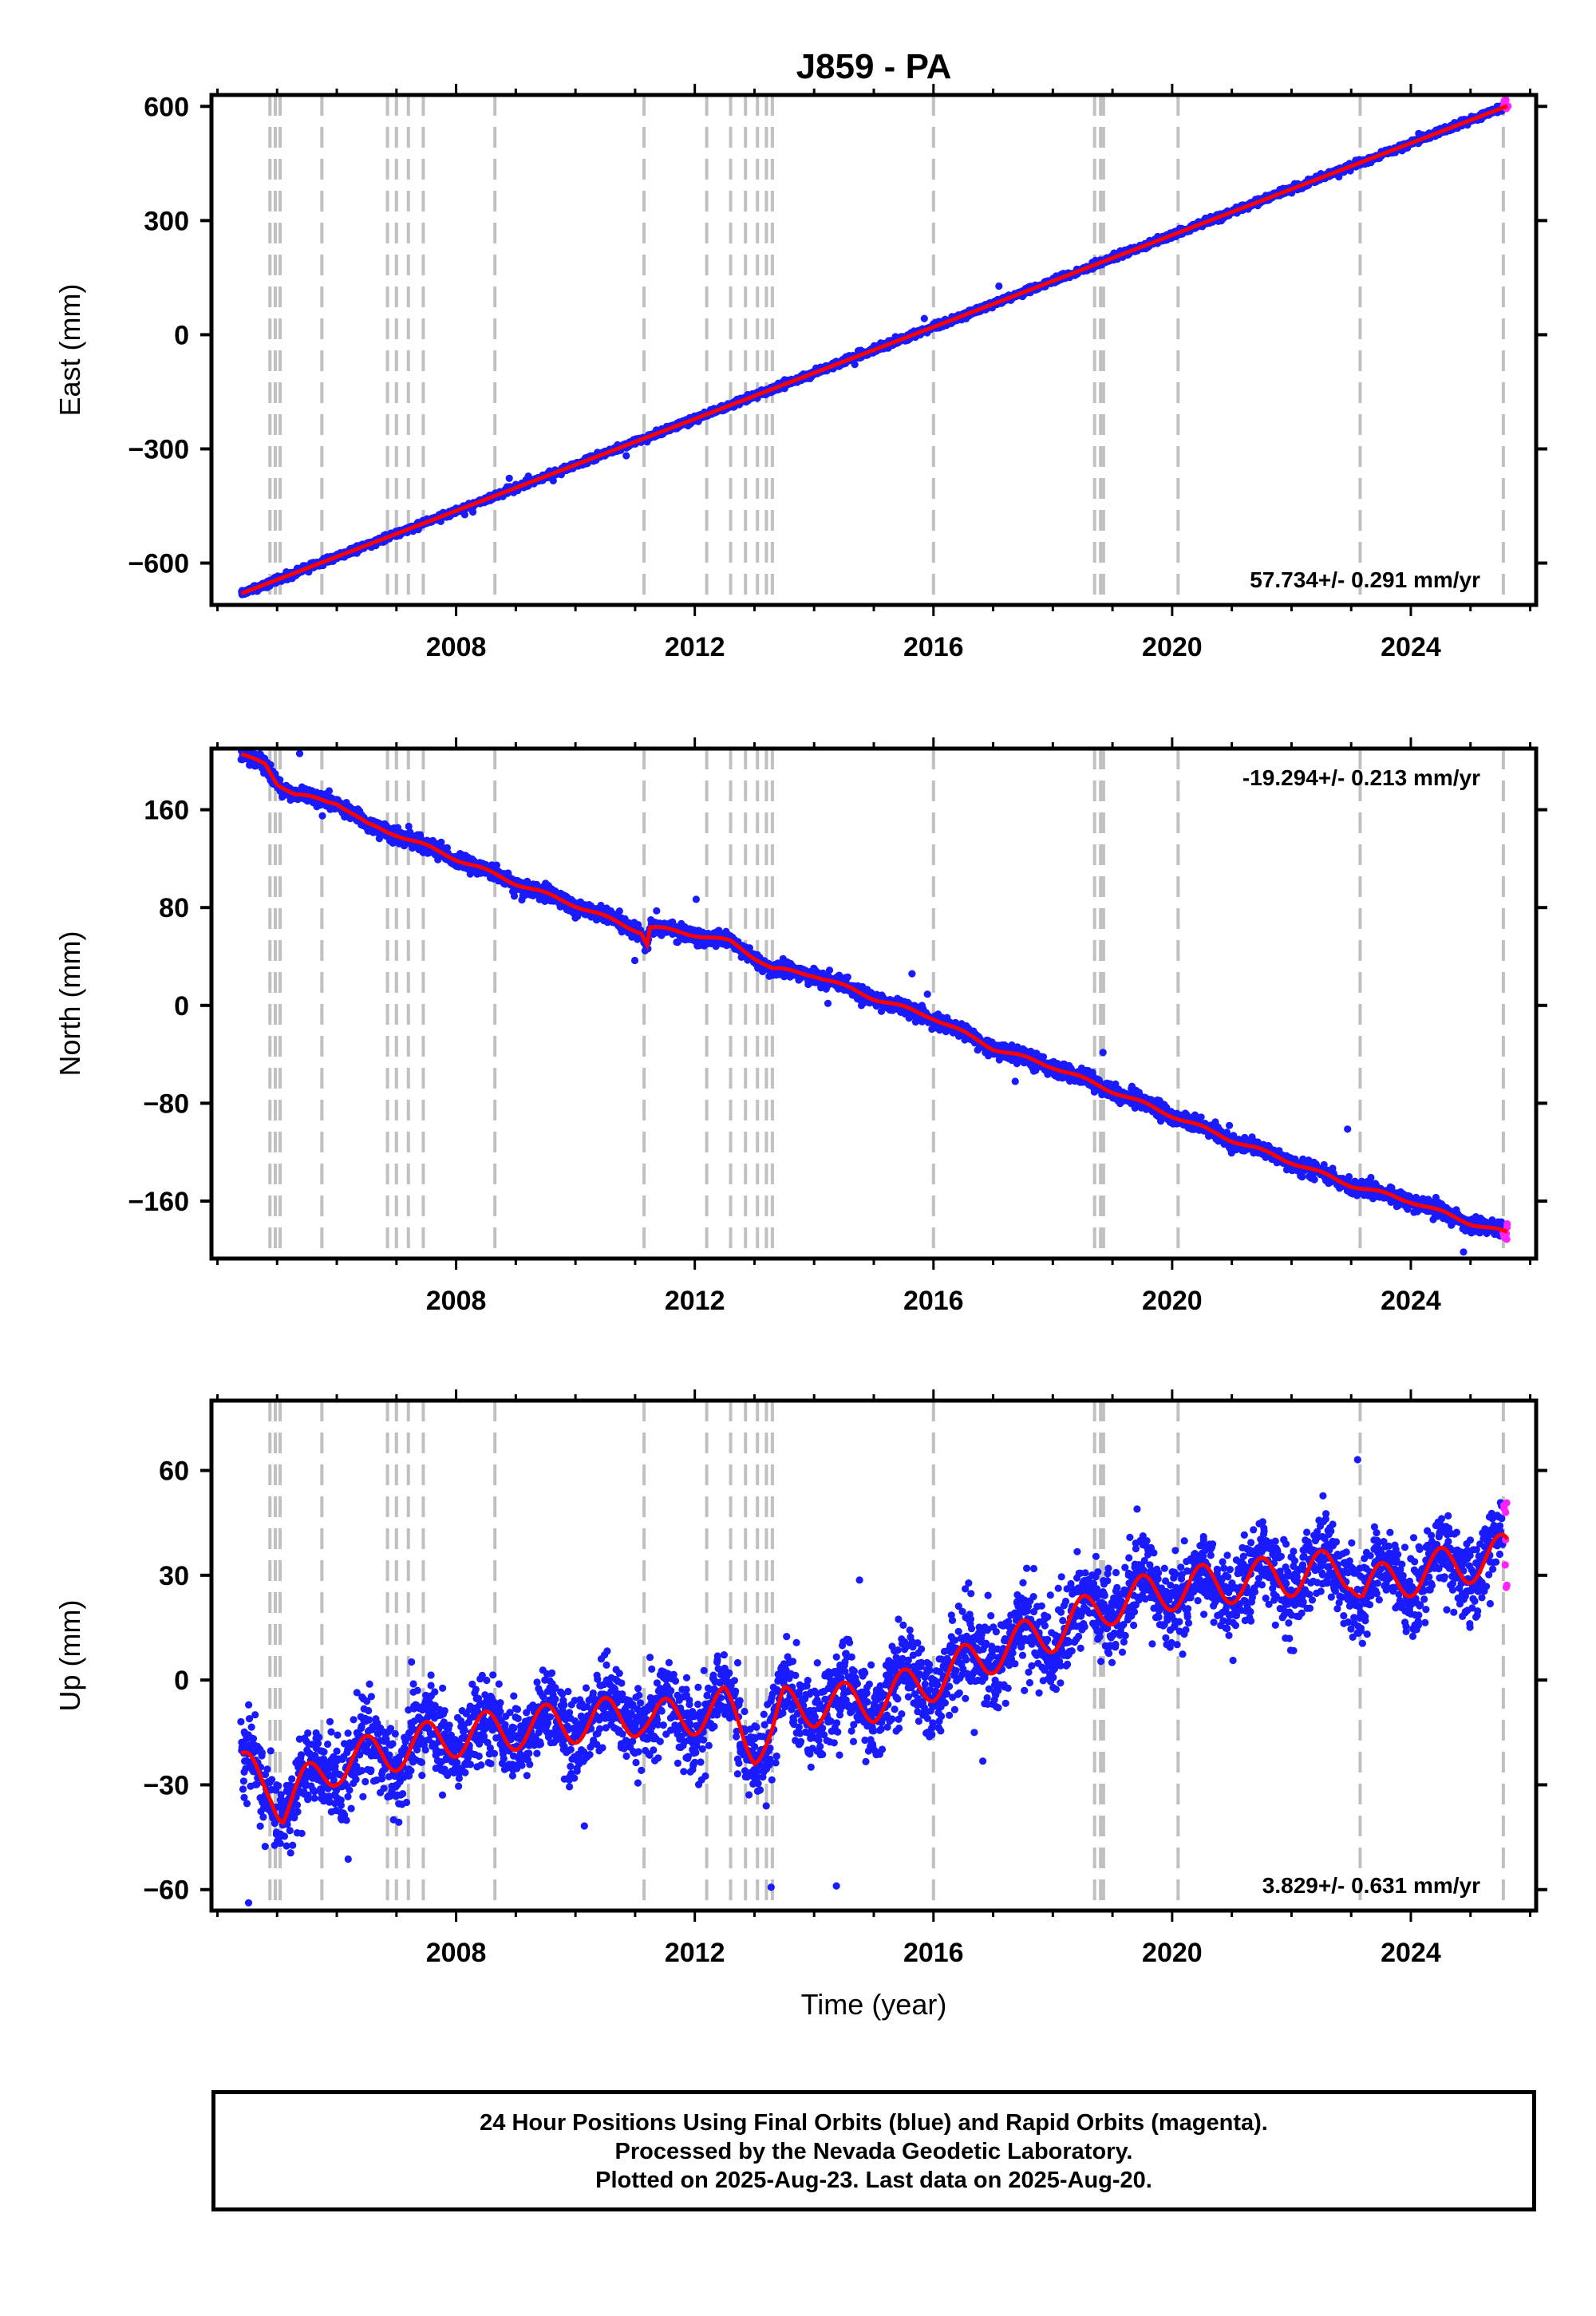 This screenshot has width=1596, height=2316. Describe the element at coordinates (1172, 647) in the screenshot. I see `x-tick-label: 2020` at that location.